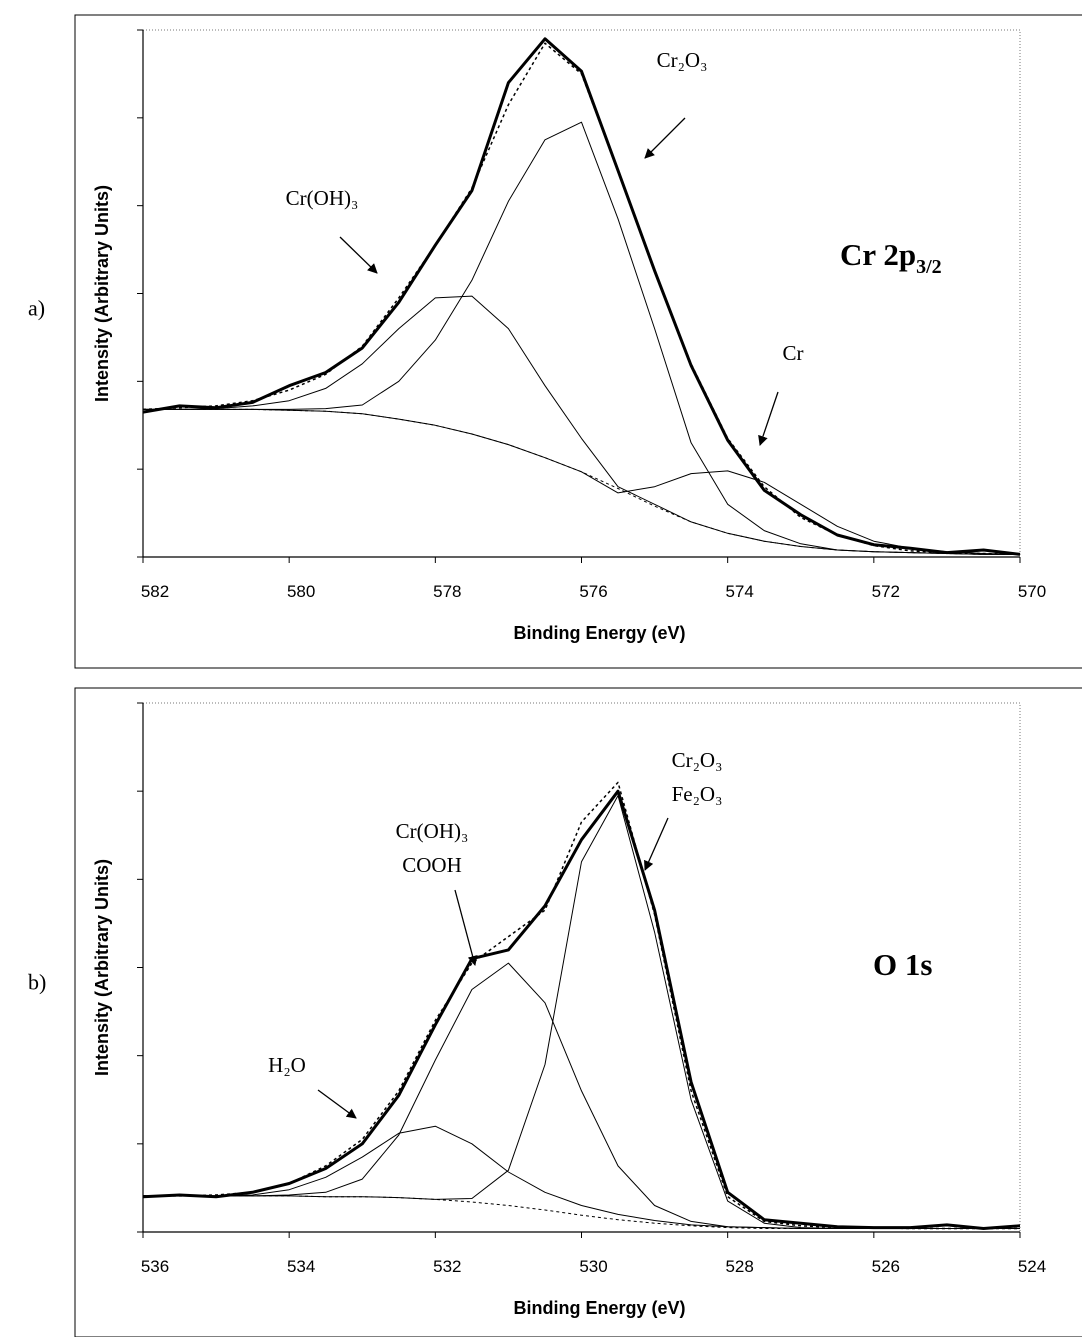  I want to click on panel-letter: a), so click(36, 308).